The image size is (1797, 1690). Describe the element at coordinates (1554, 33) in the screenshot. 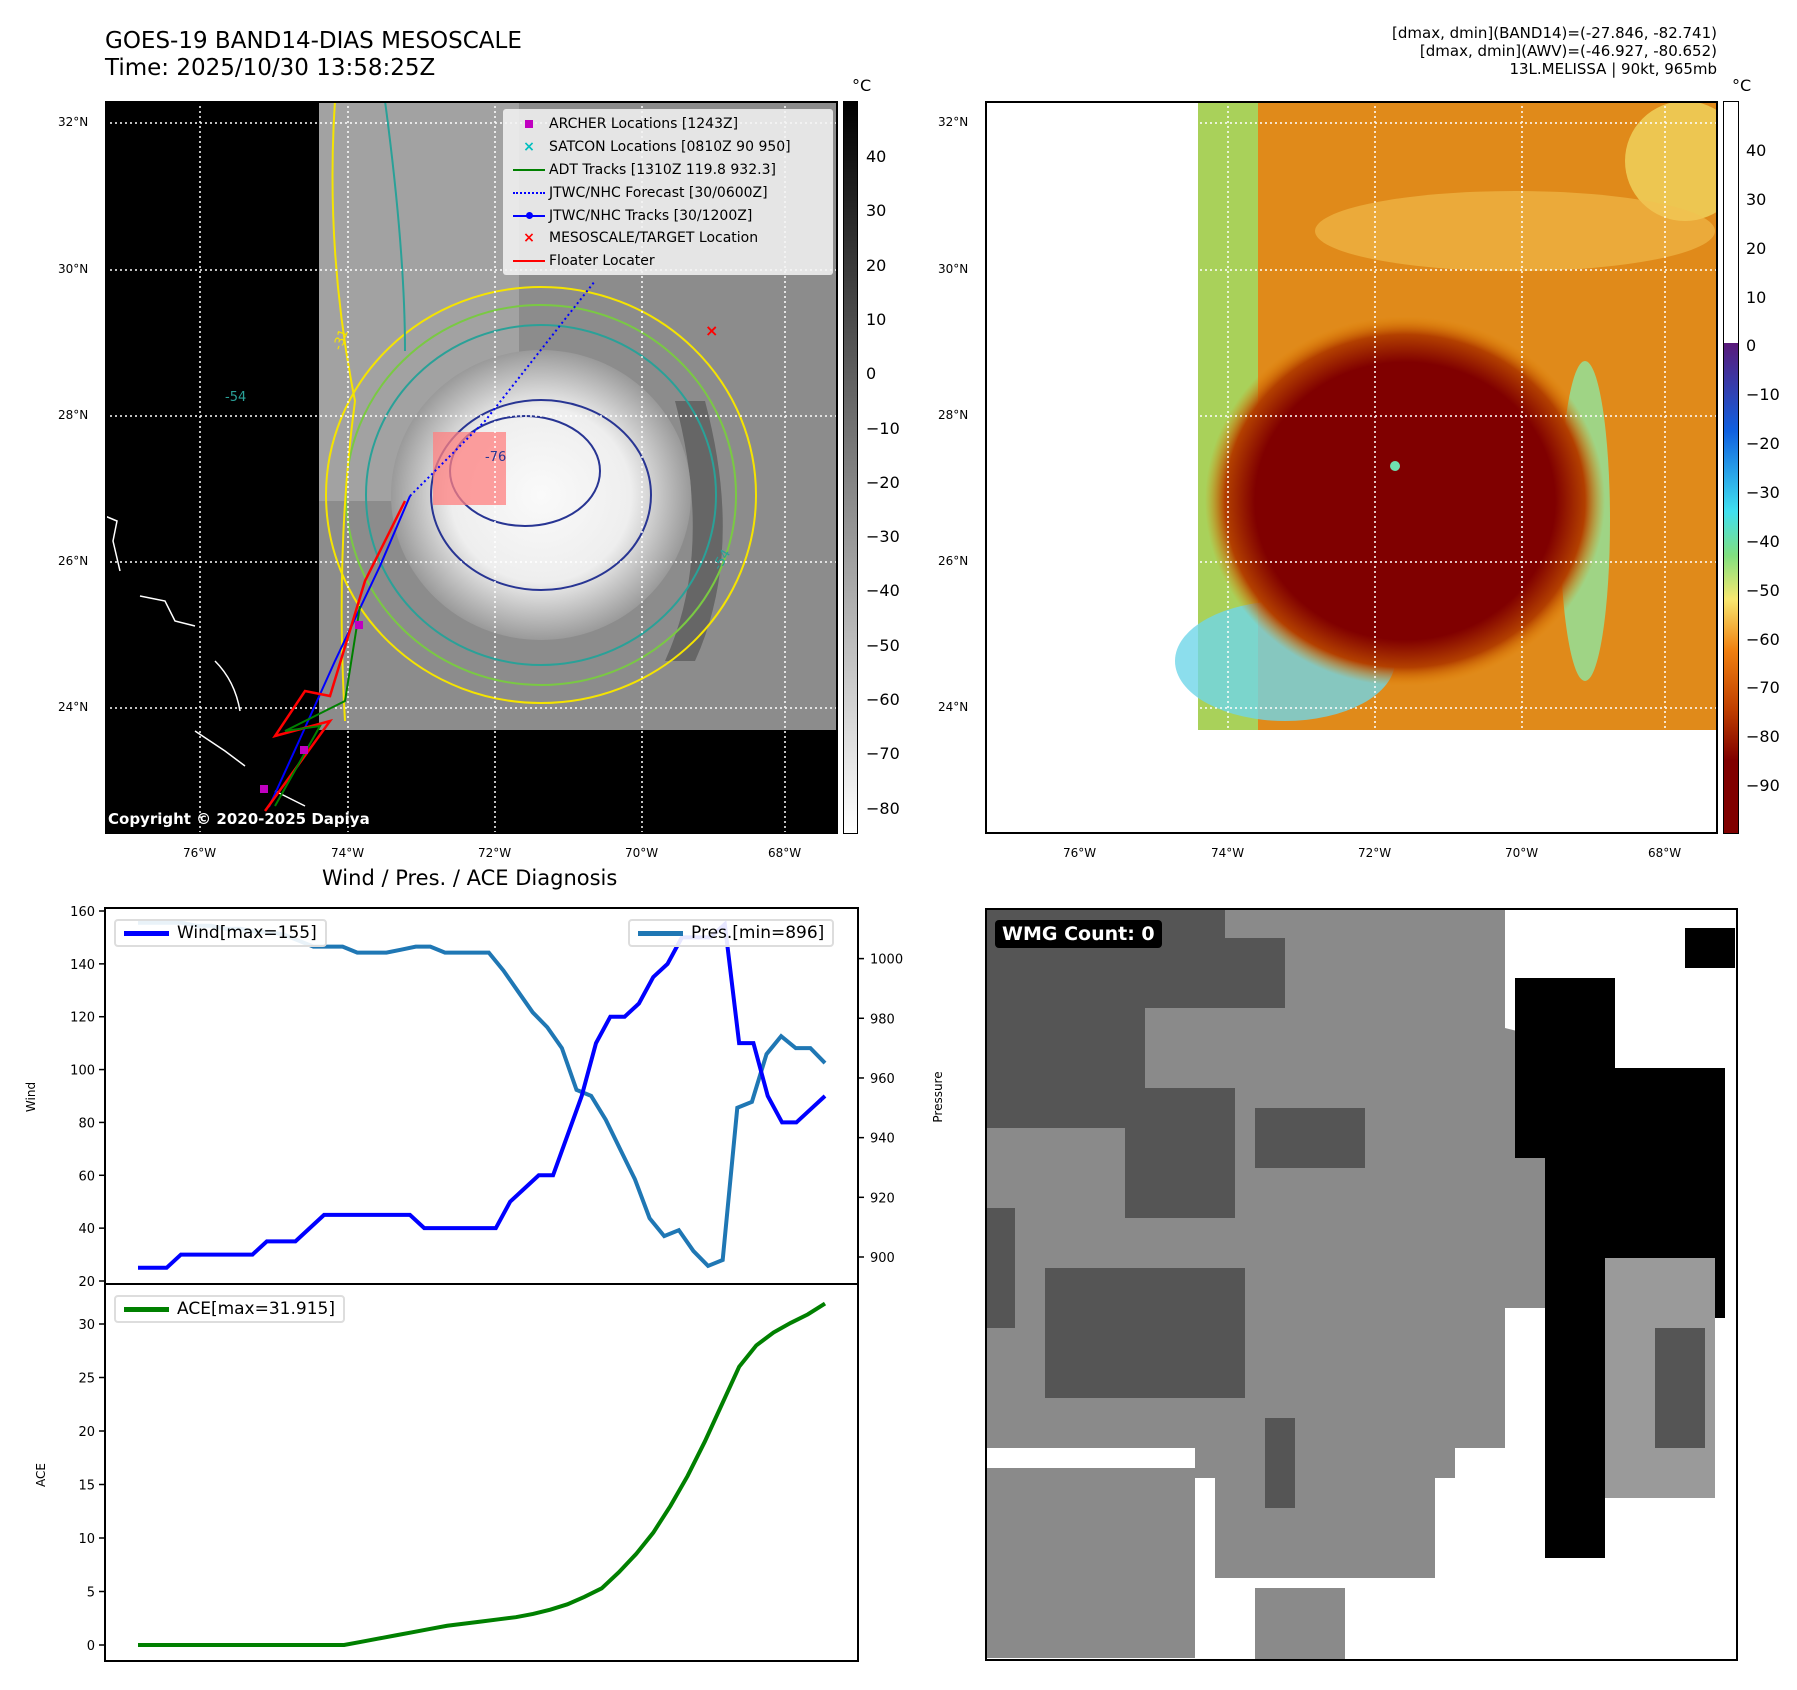

I see `stat-band14: [dmax, dmin](BAND14)=(-27.846, -82.741)` at that location.